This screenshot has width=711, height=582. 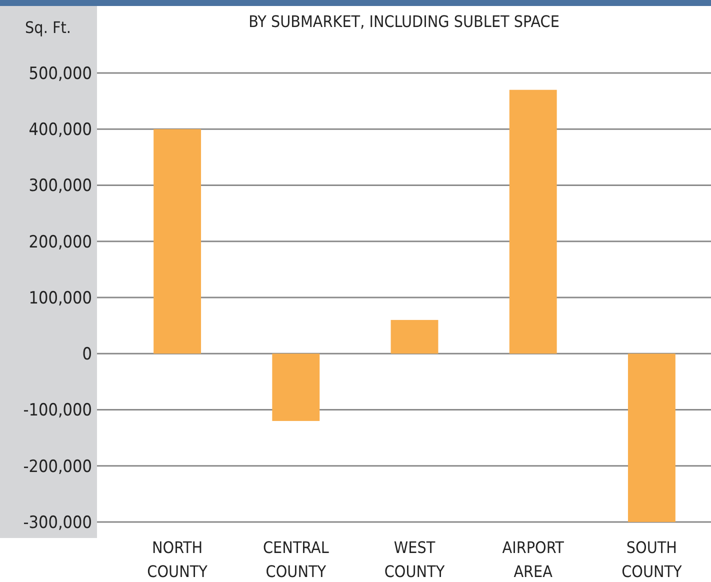 I want to click on x-tick-label: WEST COUNTY, so click(x=414, y=559).